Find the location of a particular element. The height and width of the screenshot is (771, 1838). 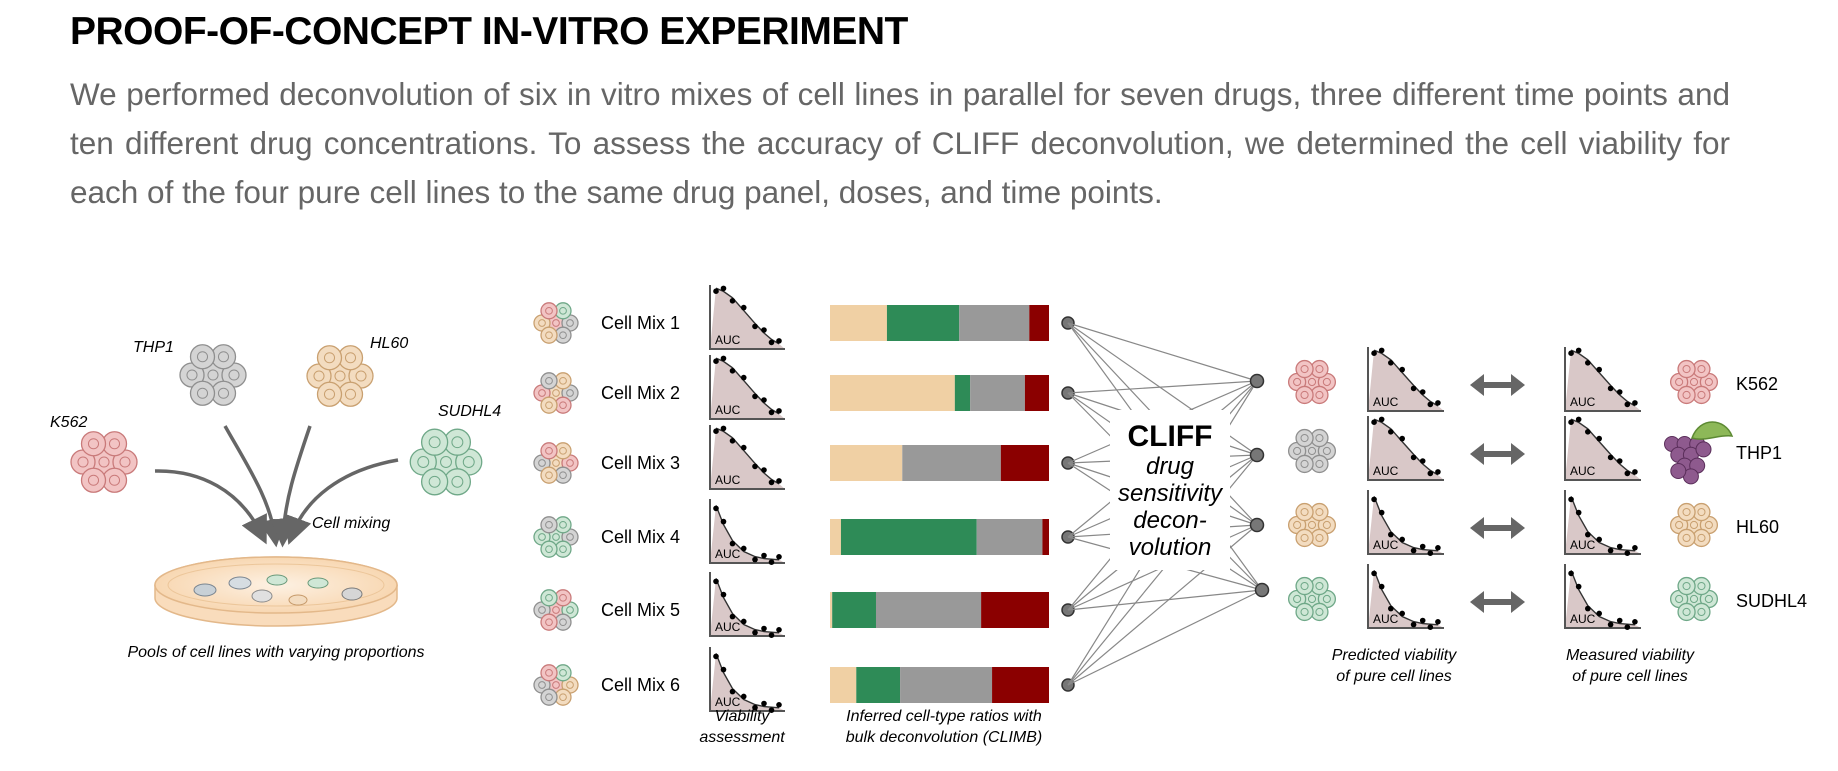

pure-line-label-sudhl4: SUDHL4 is located at coordinates (1771, 601).